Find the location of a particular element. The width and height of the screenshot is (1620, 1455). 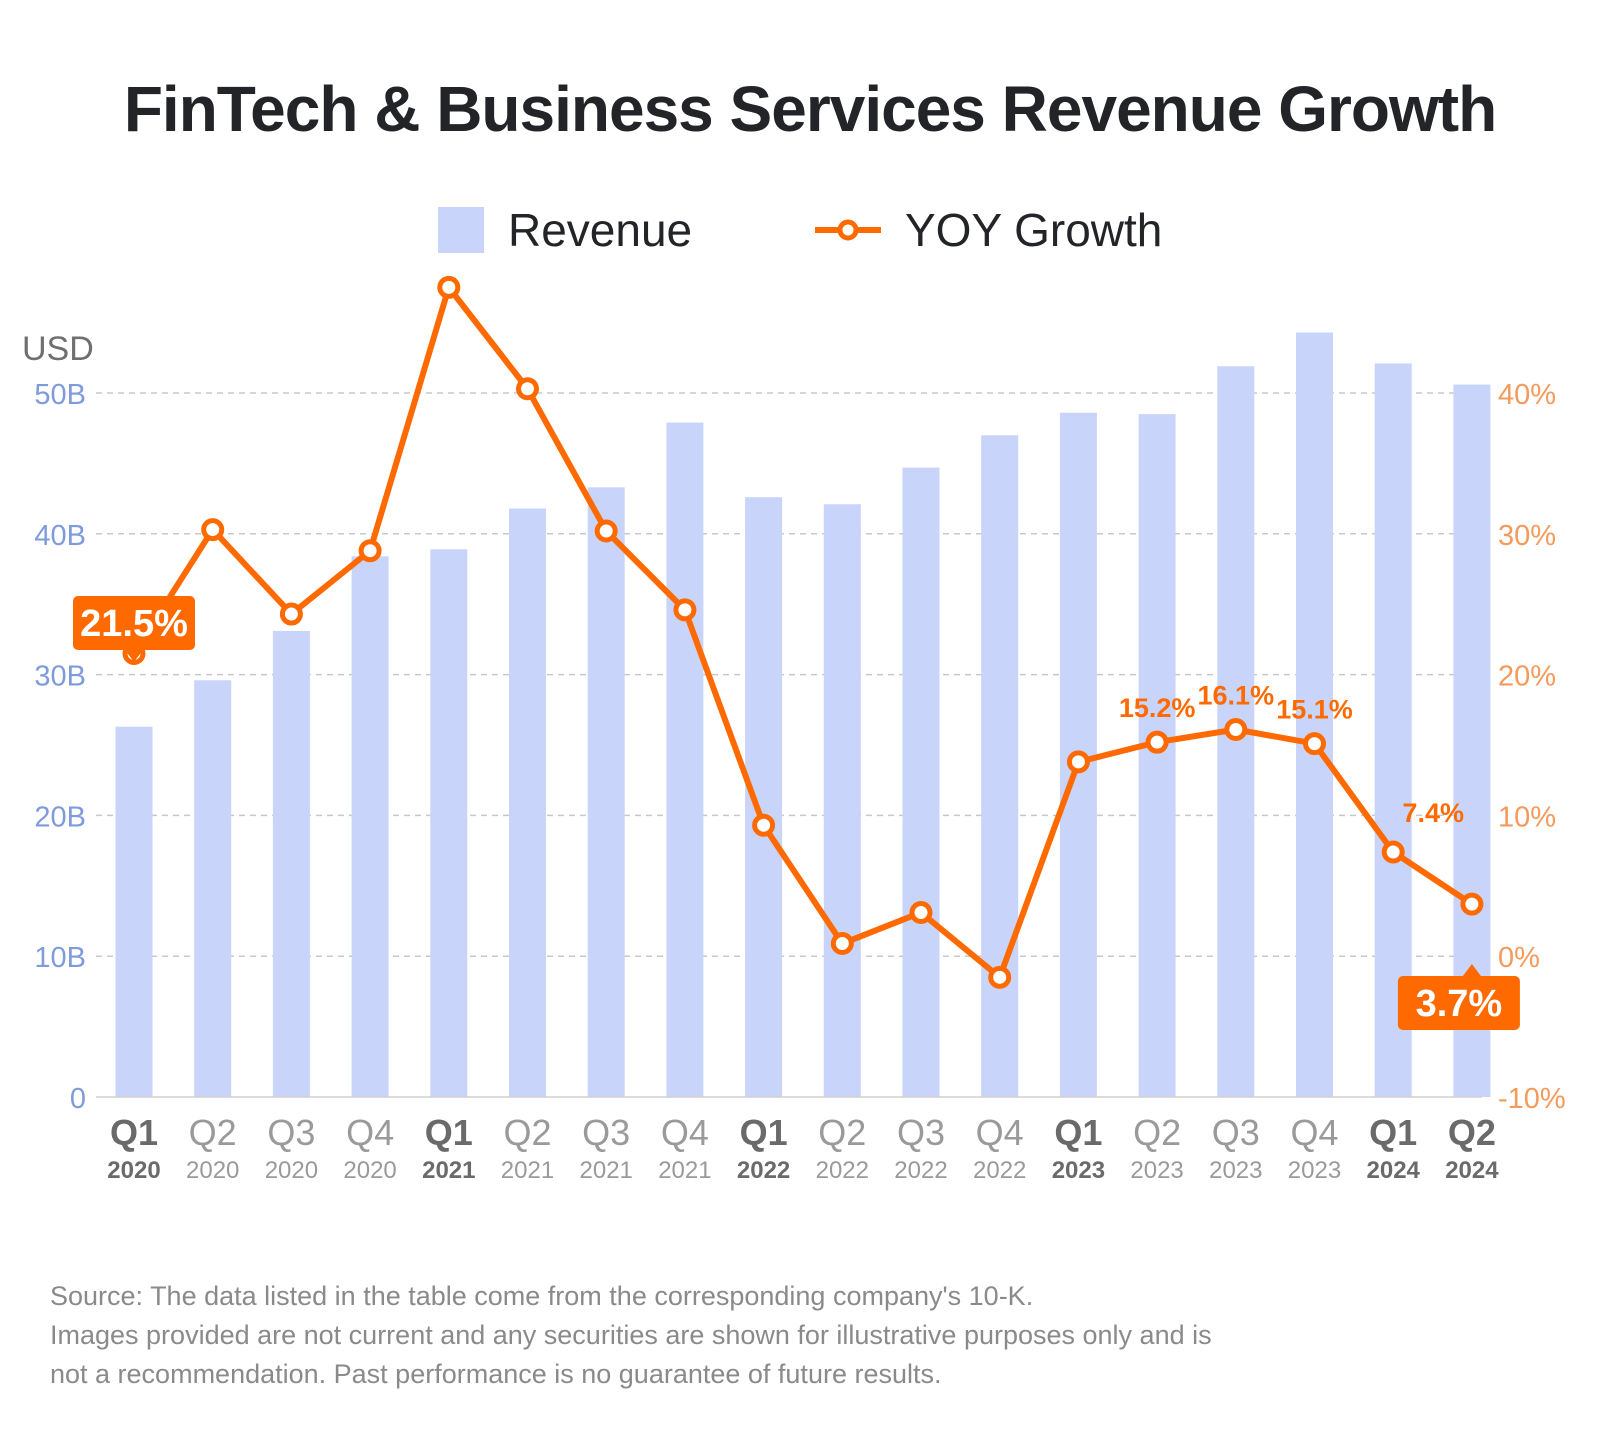

left-tick-label: 20B is located at coordinates (60, 817).